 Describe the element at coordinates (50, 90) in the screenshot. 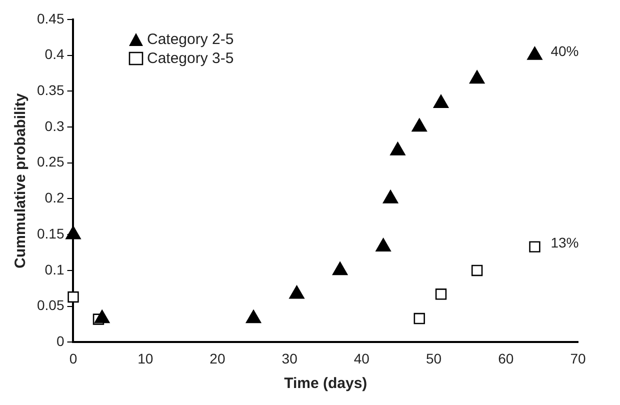

I see `y-tick-label: 0.35` at that location.